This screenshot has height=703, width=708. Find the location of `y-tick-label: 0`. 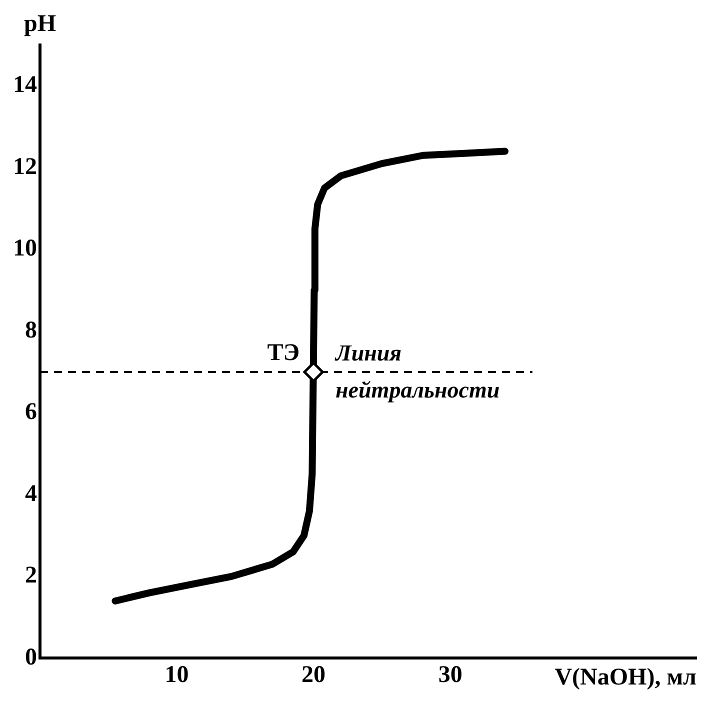

y-tick-label: 0 is located at coordinates (31, 657).